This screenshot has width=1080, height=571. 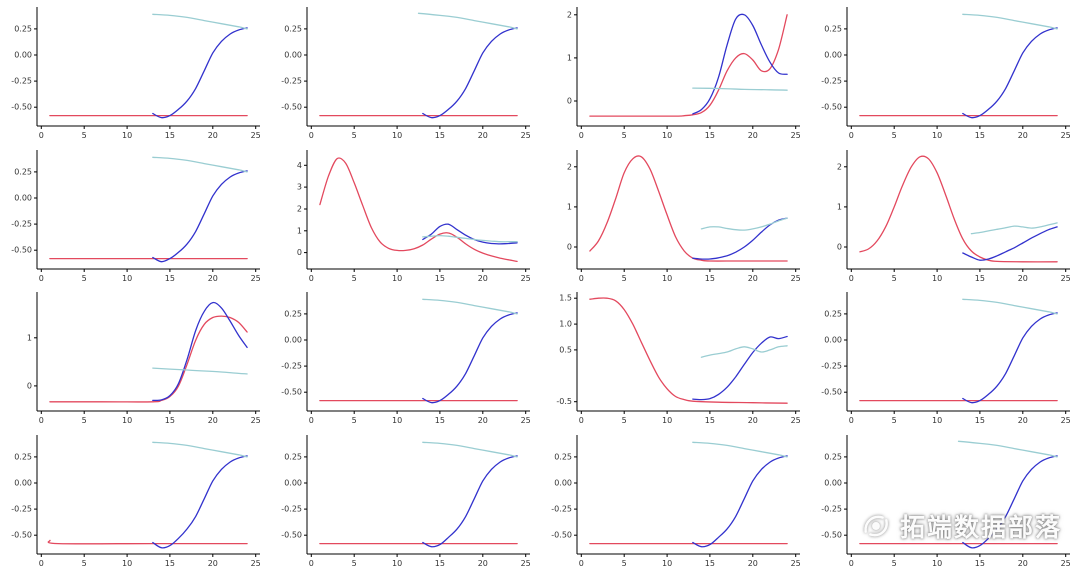 What do you see at coordinates (135, 71) in the screenshot?
I see `chart-panel-r1c1: 0 5 10 15 20 25 0.25 0.00 -0.25 -0.50` at bounding box center [135, 71].